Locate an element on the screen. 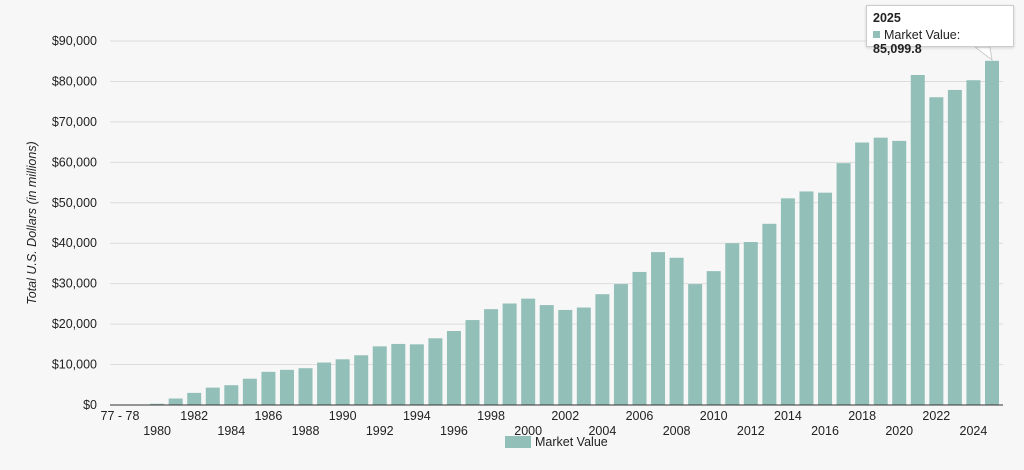 This screenshot has width=1024, height=470. y-tick-label: $20,000 is located at coordinates (74, 324).